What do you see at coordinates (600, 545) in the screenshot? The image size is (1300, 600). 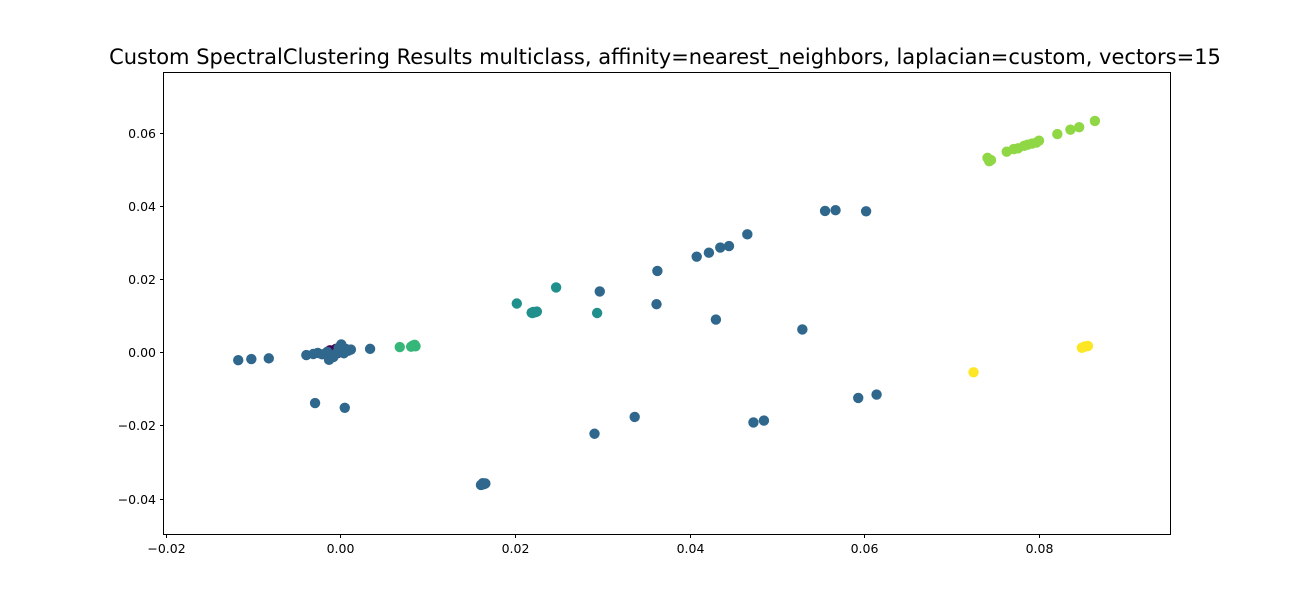 I see `x-axis: −0.02 0.00 0.02 0.04 0.06 0.08` at bounding box center [600, 545].